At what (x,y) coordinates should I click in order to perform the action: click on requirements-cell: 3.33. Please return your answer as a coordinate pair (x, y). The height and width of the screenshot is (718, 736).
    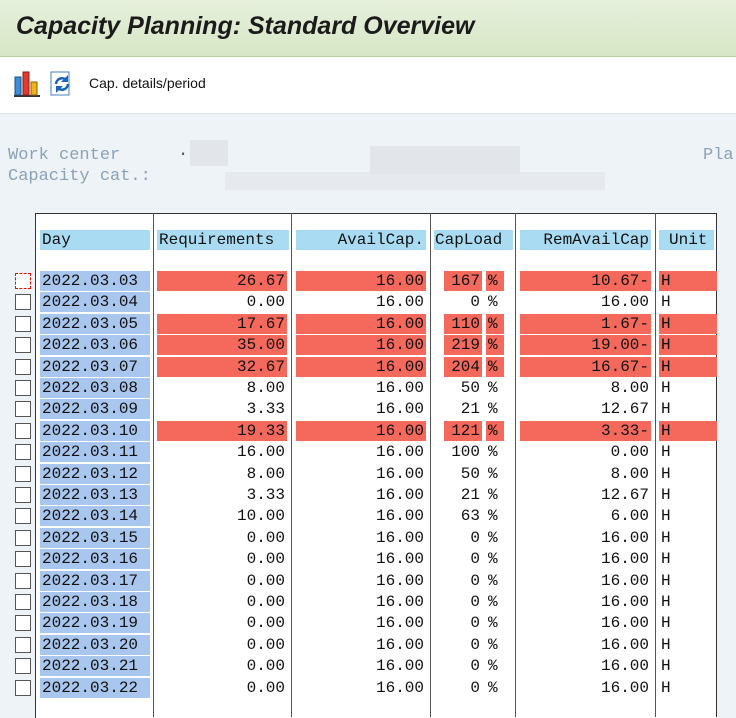
    Looking at the image, I should click on (265, 495).